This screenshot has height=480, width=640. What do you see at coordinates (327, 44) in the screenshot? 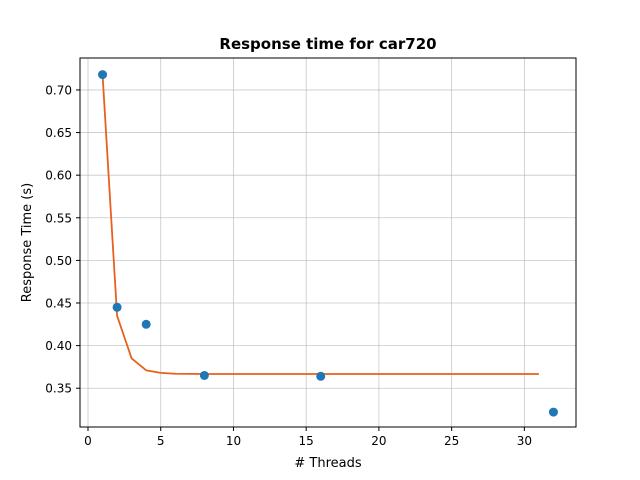
I see `chart-title: Response time for car720` at bounding box center [327, 44].